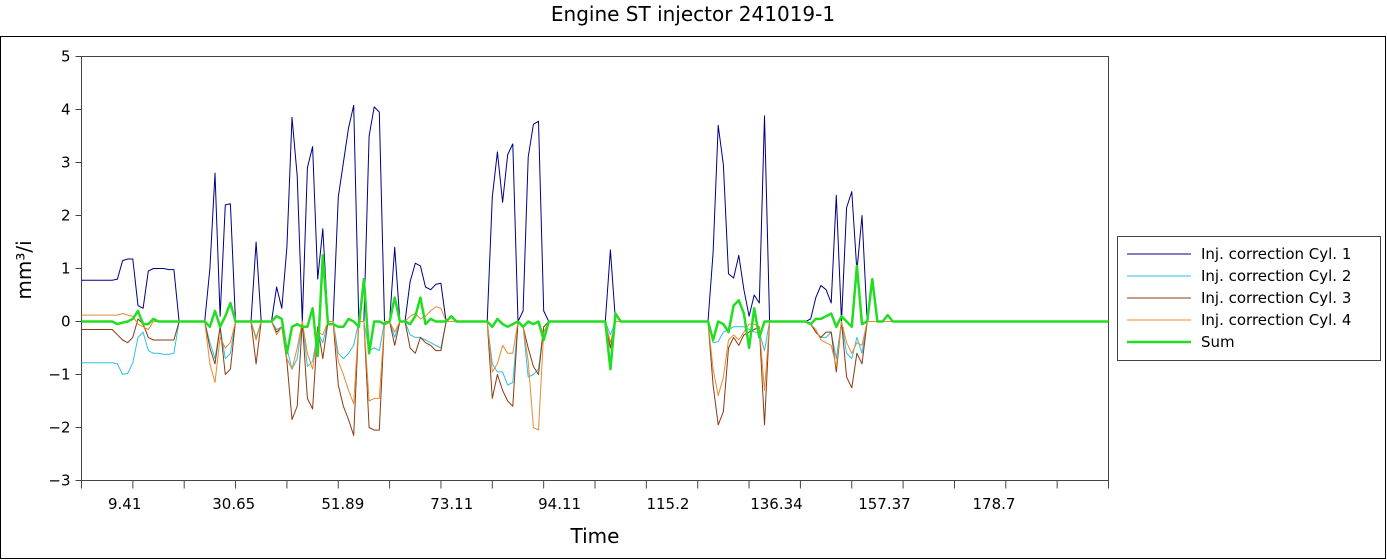  I want to click on y-axis-label: mm³/i, so click(24, 269).